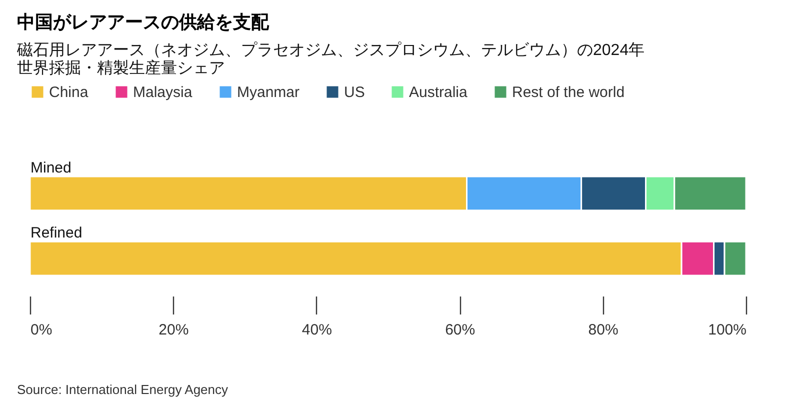 This screenshot has width=800, height=417. I want to click on x-tick-label: 100%, so click(727, 330).